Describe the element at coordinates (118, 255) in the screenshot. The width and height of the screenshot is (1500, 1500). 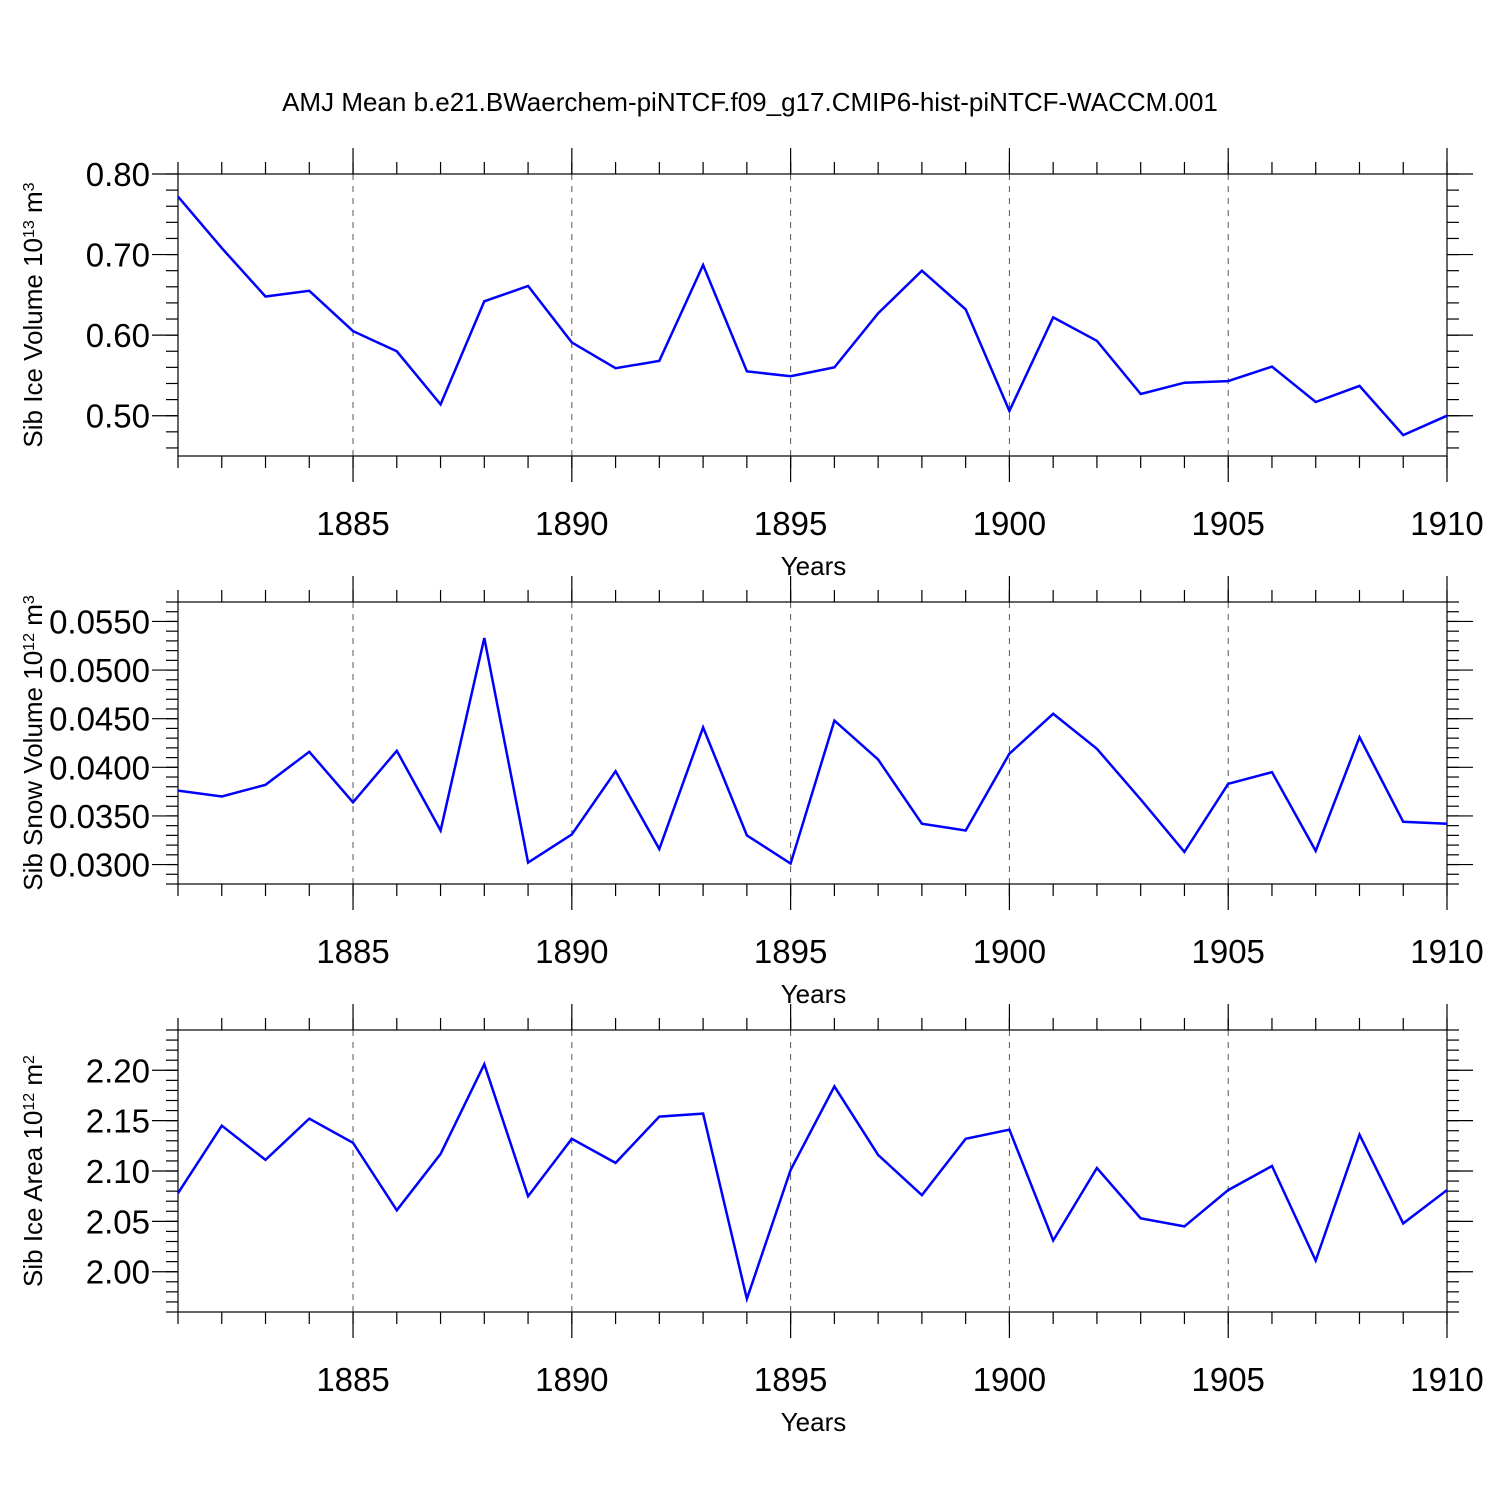
I see `y-tick-label: 0.70` at that location.